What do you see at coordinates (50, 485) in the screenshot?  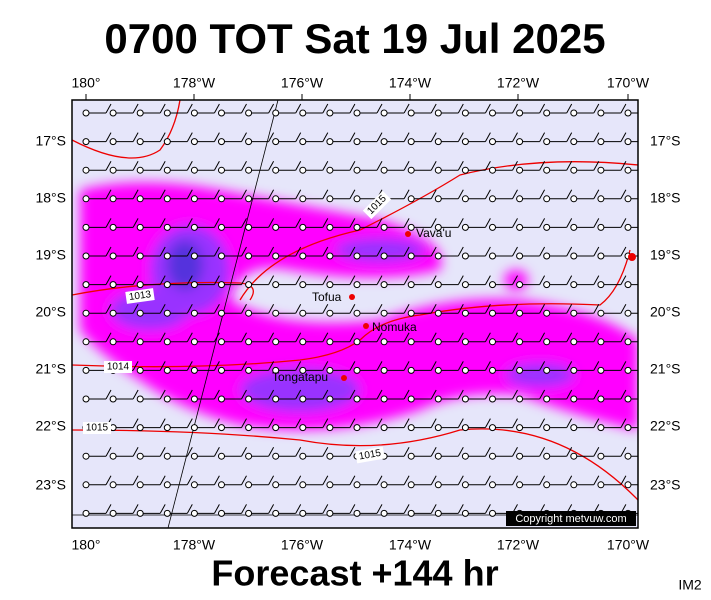 I see `lat-label: 23°S` at bounding box center [50, 485].